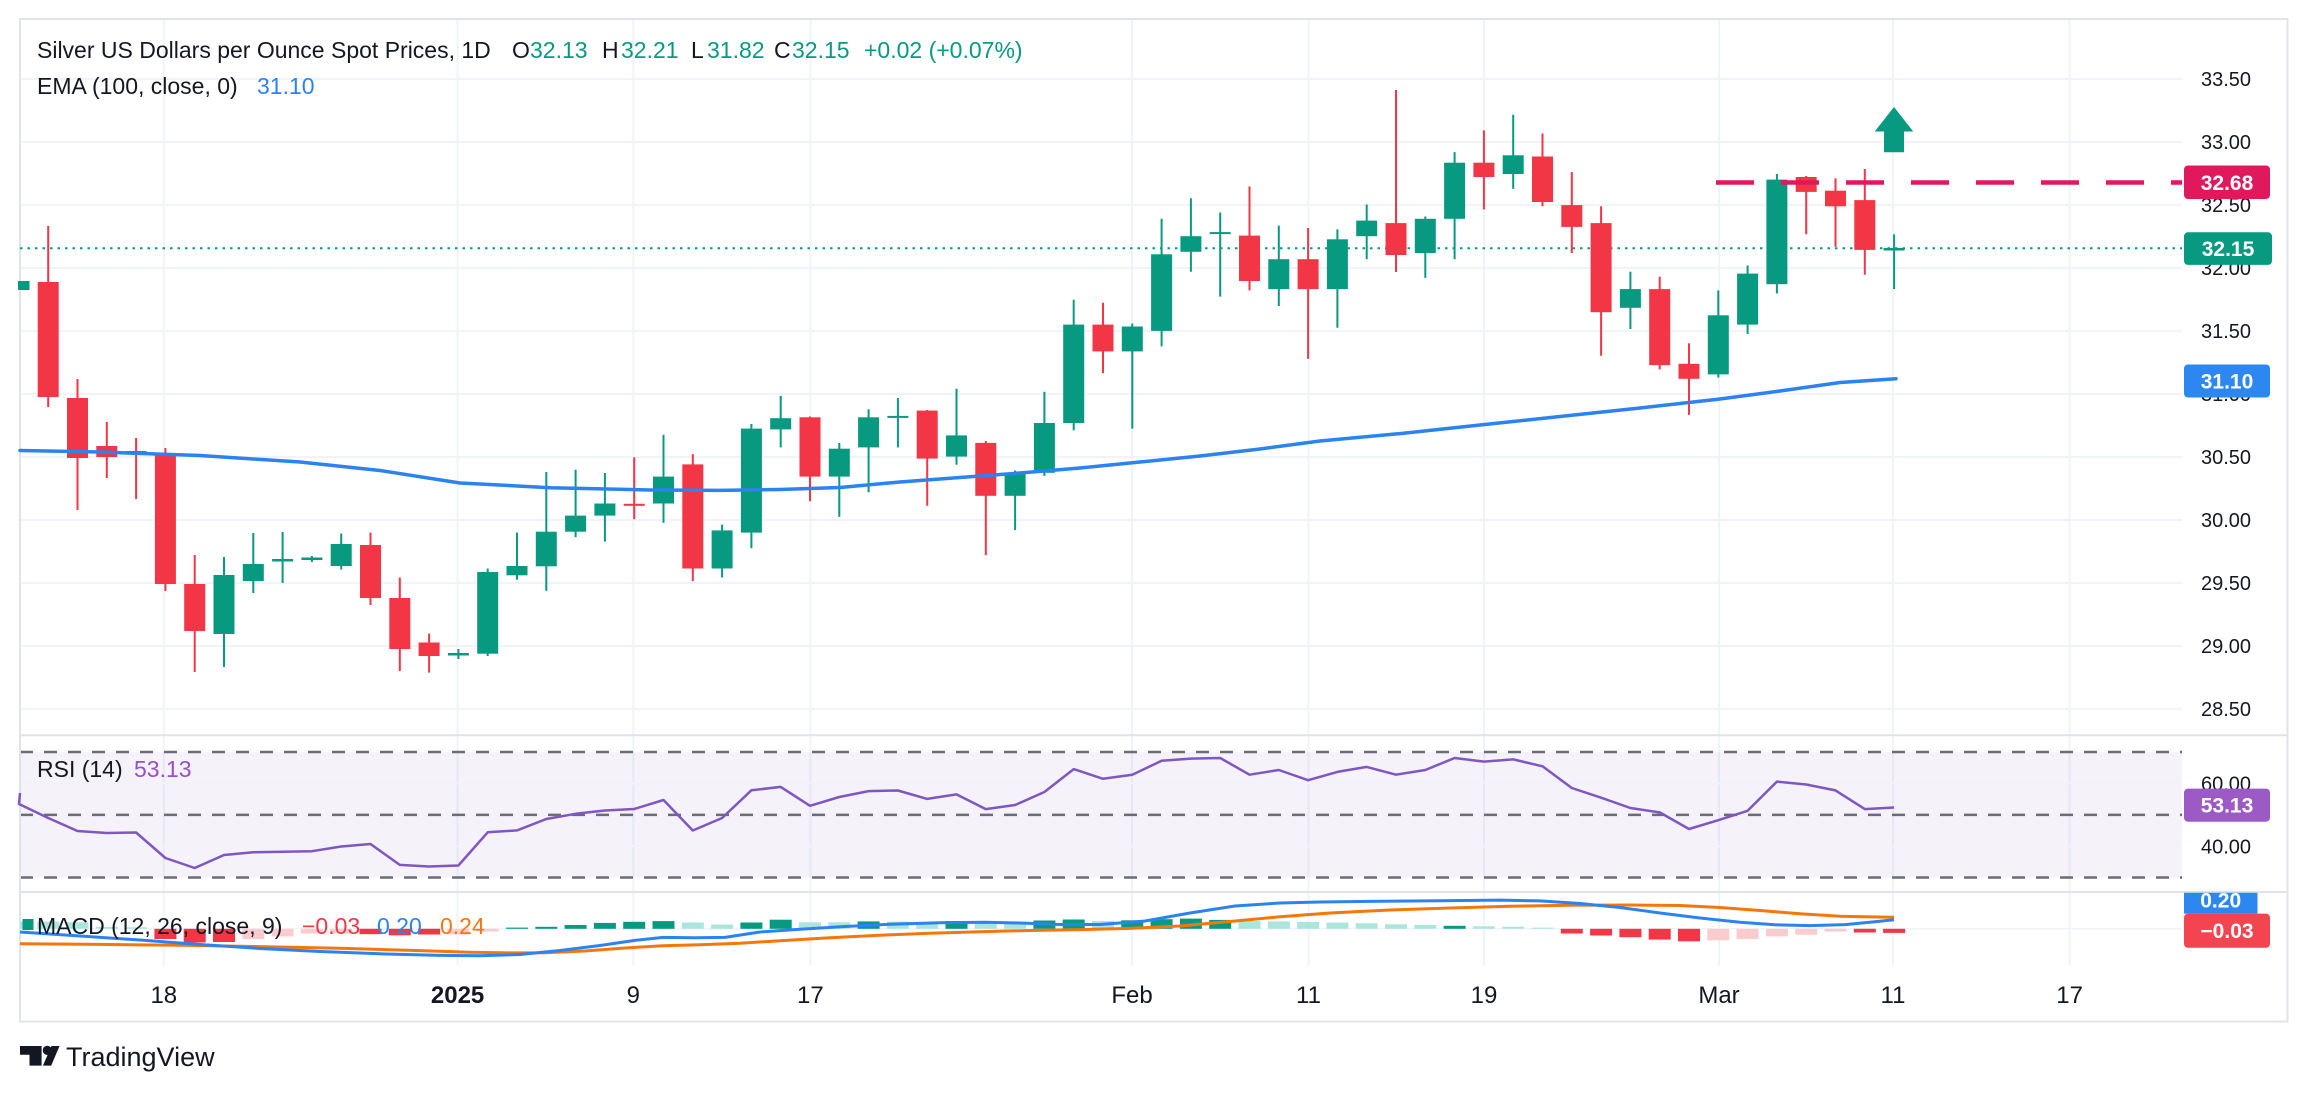 The image size is (2308, 1097). Describe the element at coordinates (610, 50) in the screenshot. I see `svg-text: H` at that location.